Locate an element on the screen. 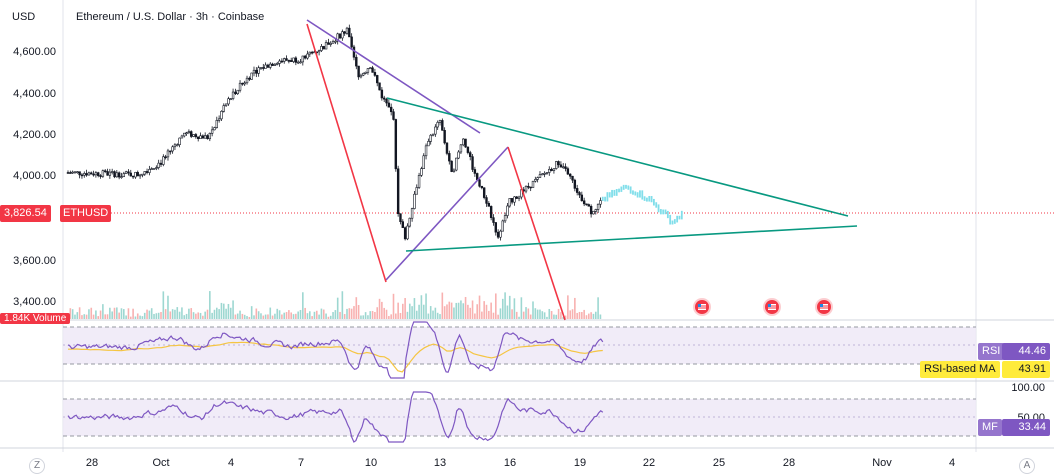 Image resolution: width=1054 pixels, height=476 pixels. time-axis: 28 Oct 4 7 10 13 16 19 22 25 28 Nov 4 is located at coordinates (520, 463).